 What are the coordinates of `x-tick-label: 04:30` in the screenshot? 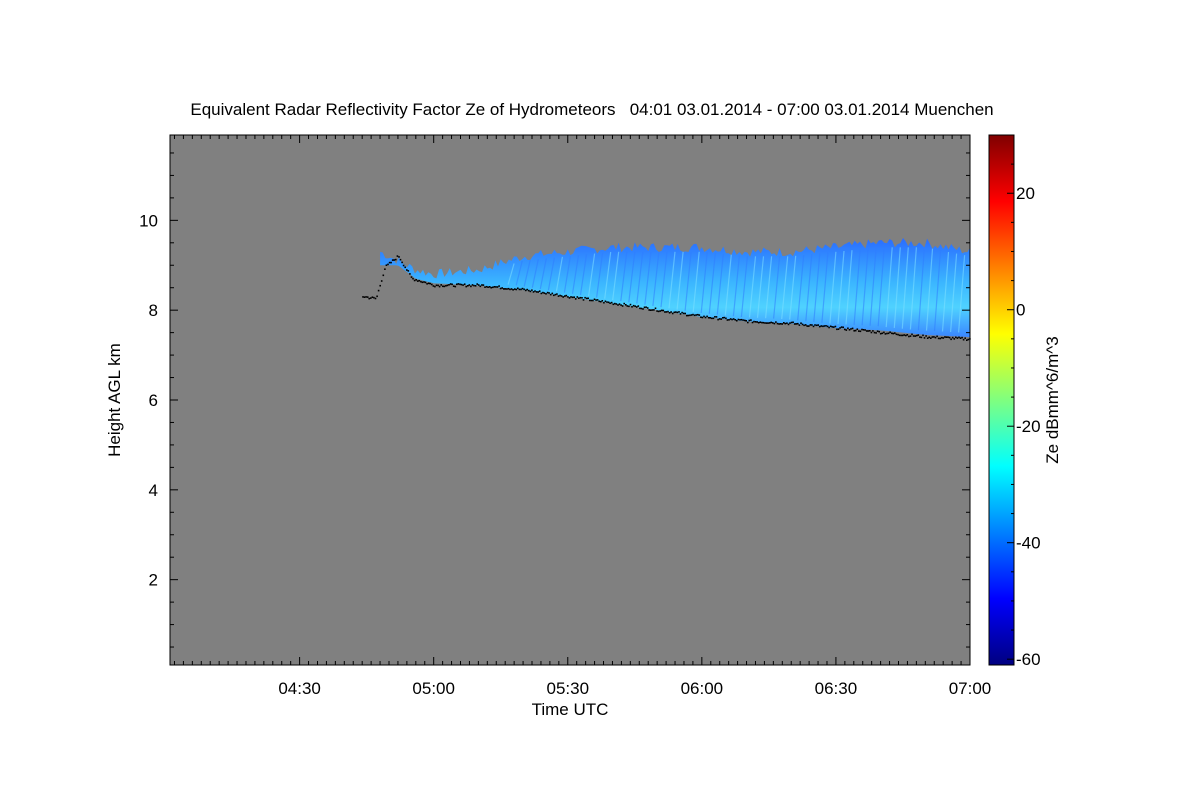 It's located at (299, 688).